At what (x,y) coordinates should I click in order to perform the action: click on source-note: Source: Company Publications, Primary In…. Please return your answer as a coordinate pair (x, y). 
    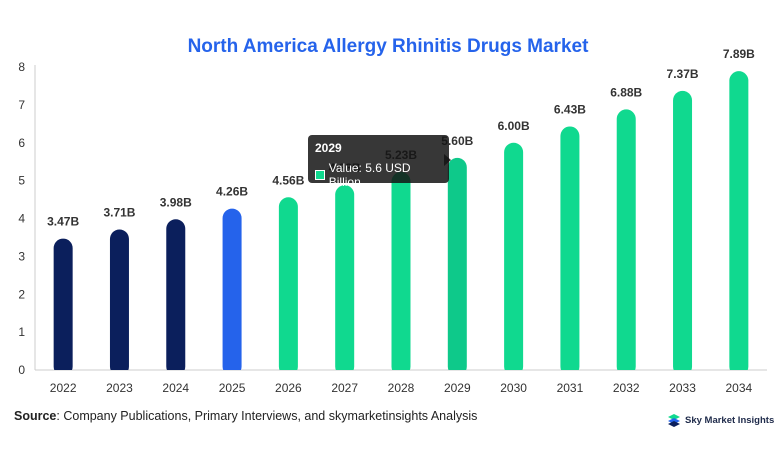
    Looking at the image, I should click on (245, 416).